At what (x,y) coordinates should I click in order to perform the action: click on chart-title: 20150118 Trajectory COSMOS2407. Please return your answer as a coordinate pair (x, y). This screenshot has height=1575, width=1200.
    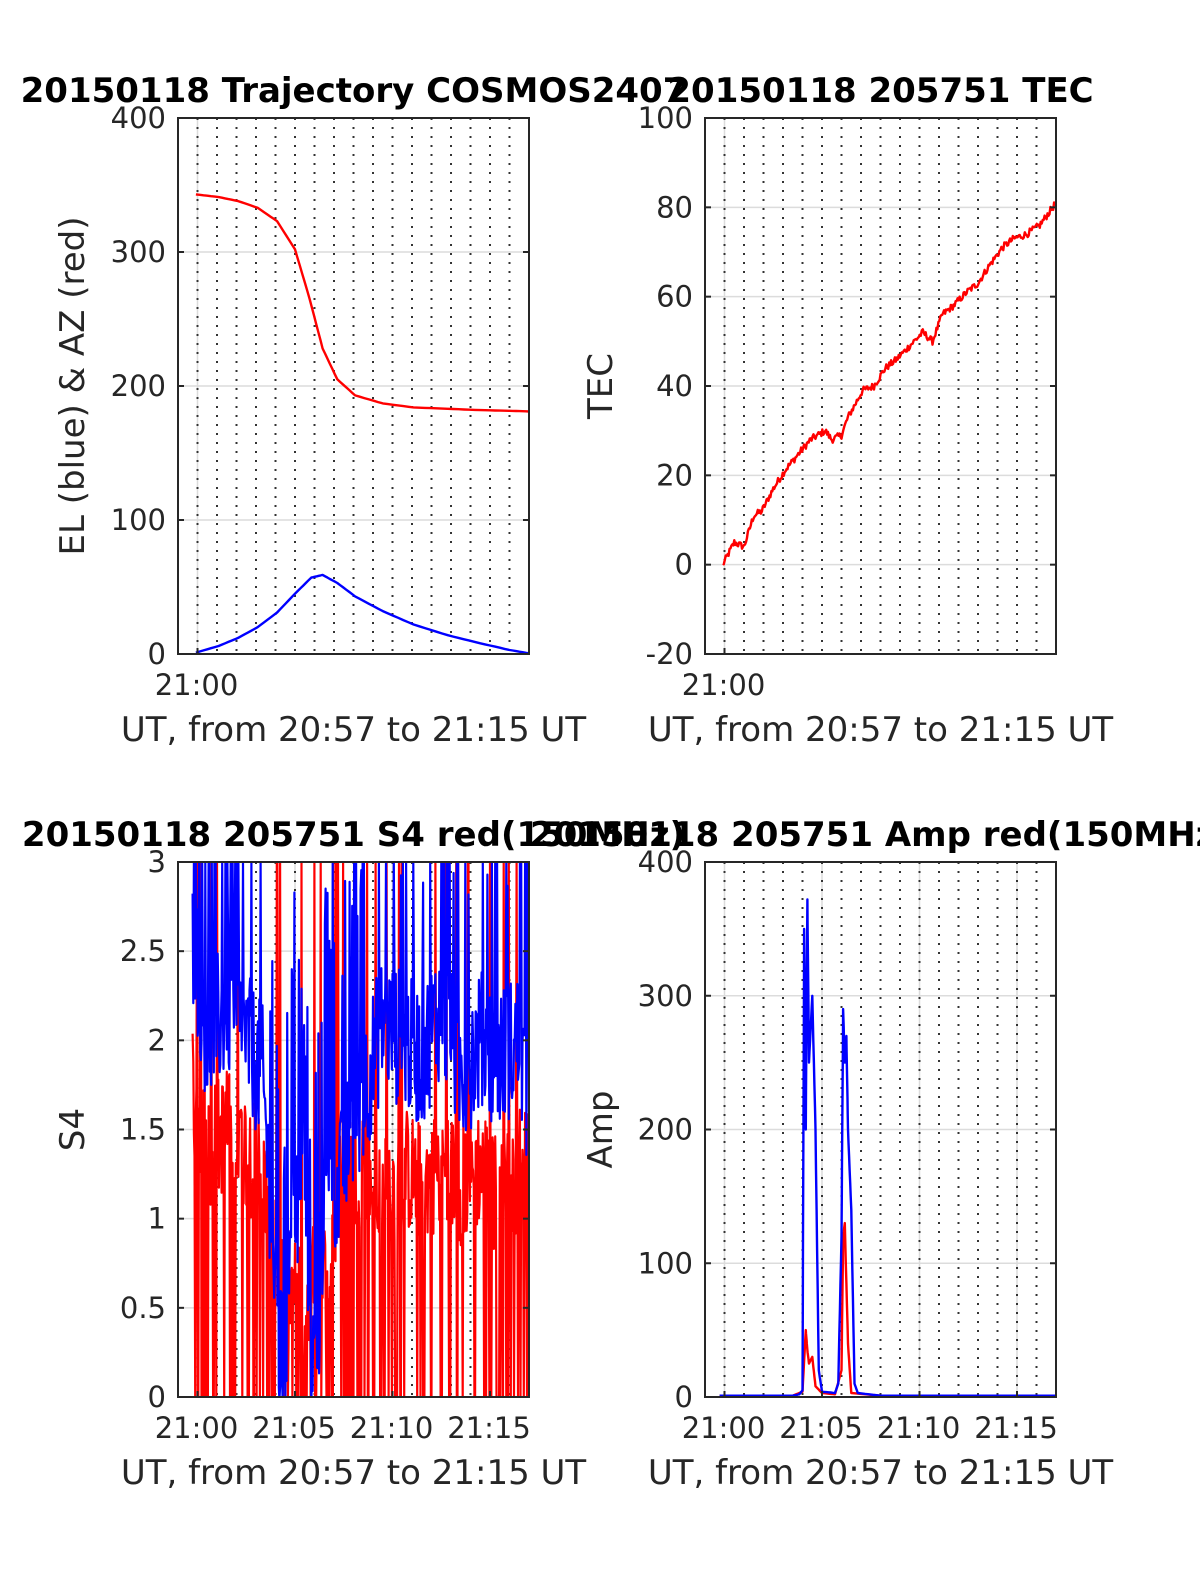
    Looking at the image, I should click on (354, 91).